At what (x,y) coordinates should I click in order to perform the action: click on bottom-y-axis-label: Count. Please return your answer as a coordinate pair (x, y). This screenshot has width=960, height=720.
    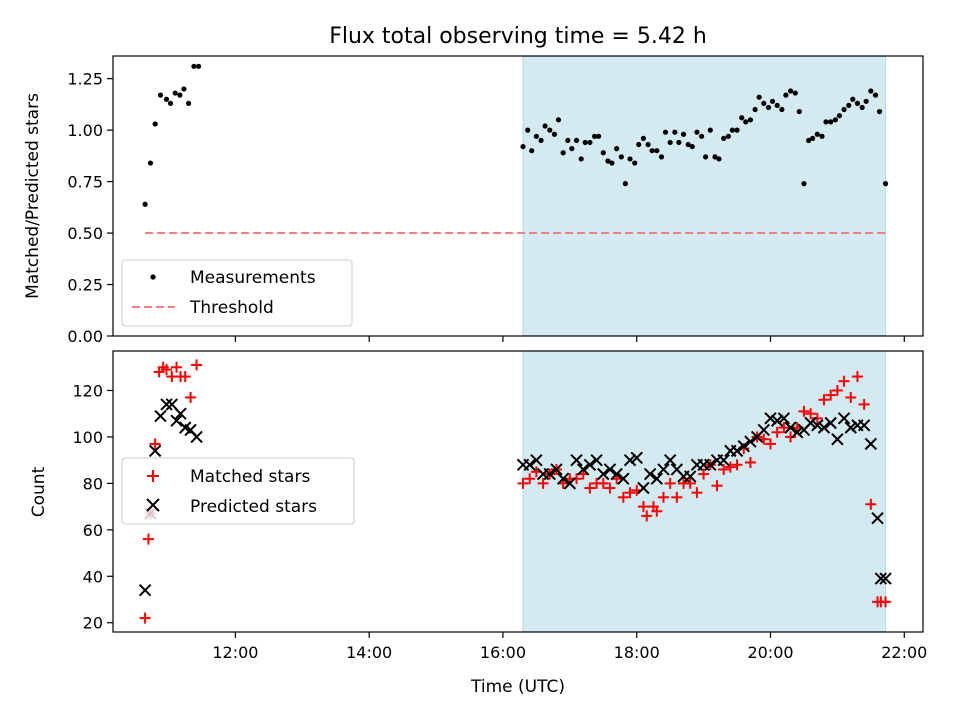
    Looking at the image, I should click on (39, 491).